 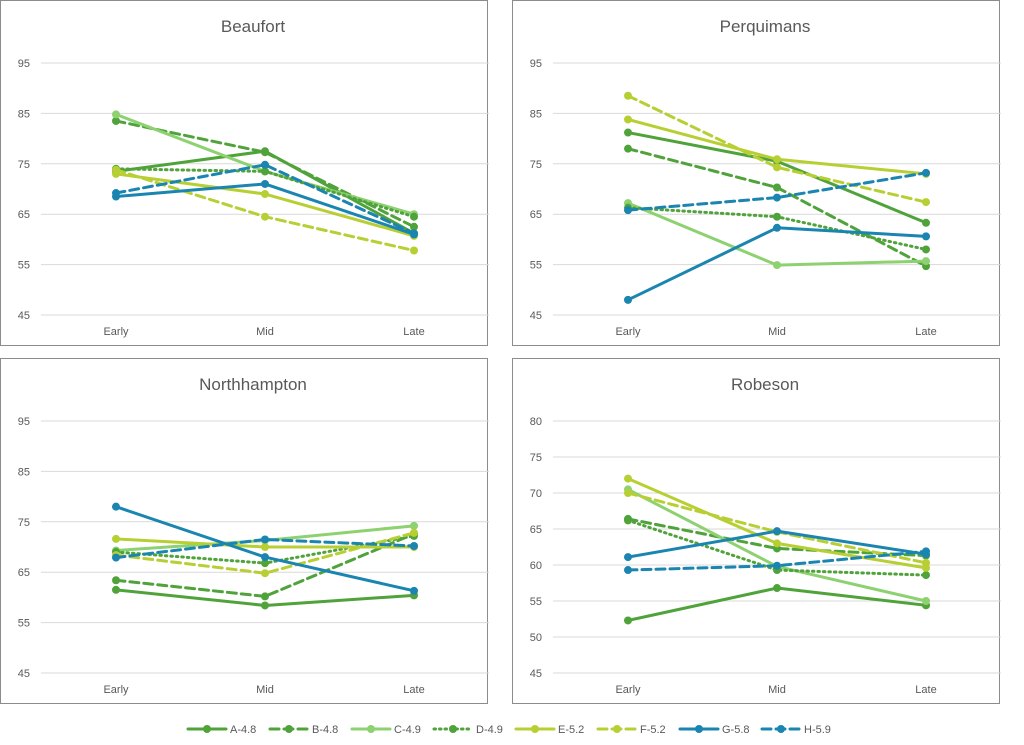 What do you see at coordinates (549, 730) in the screenshot?
I see `legend-entry: E-5.2` at bounding box center [549, 730].